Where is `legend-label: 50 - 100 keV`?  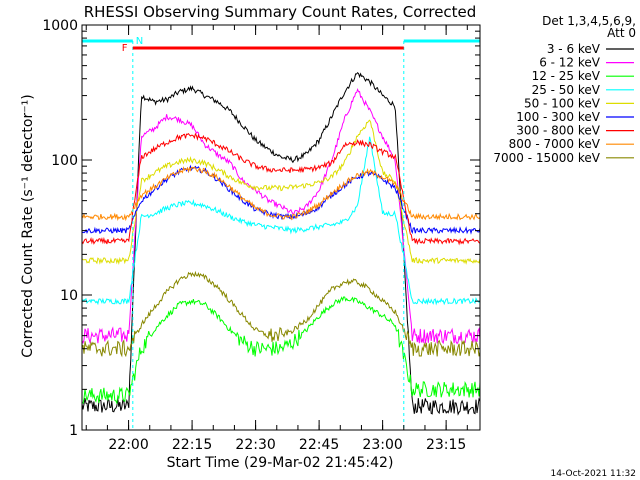 legend-label: 50 - 100 keV is located at coordinates (562, 103).